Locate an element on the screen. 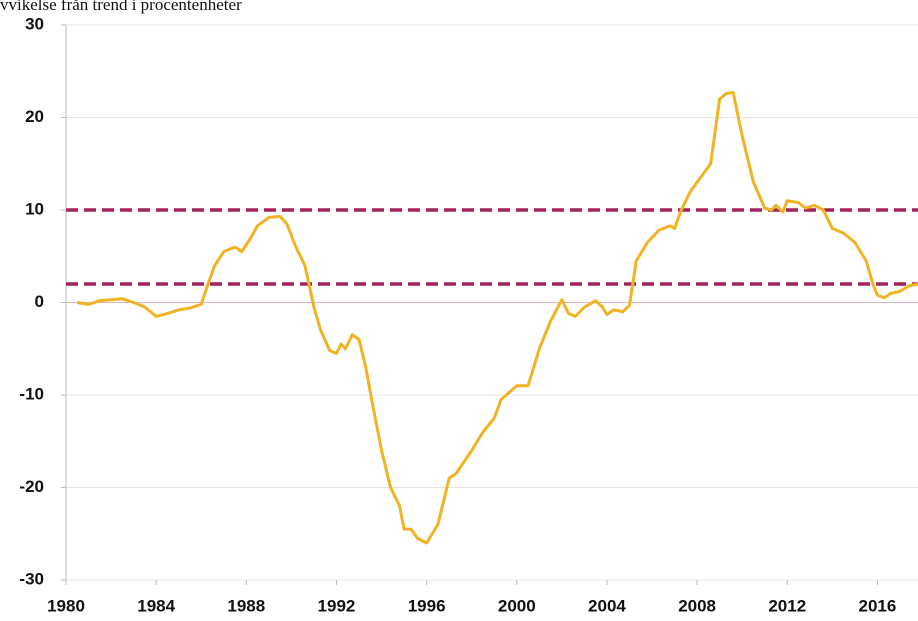  x-tick-label: 1988 is located at coordinates (246, 605).